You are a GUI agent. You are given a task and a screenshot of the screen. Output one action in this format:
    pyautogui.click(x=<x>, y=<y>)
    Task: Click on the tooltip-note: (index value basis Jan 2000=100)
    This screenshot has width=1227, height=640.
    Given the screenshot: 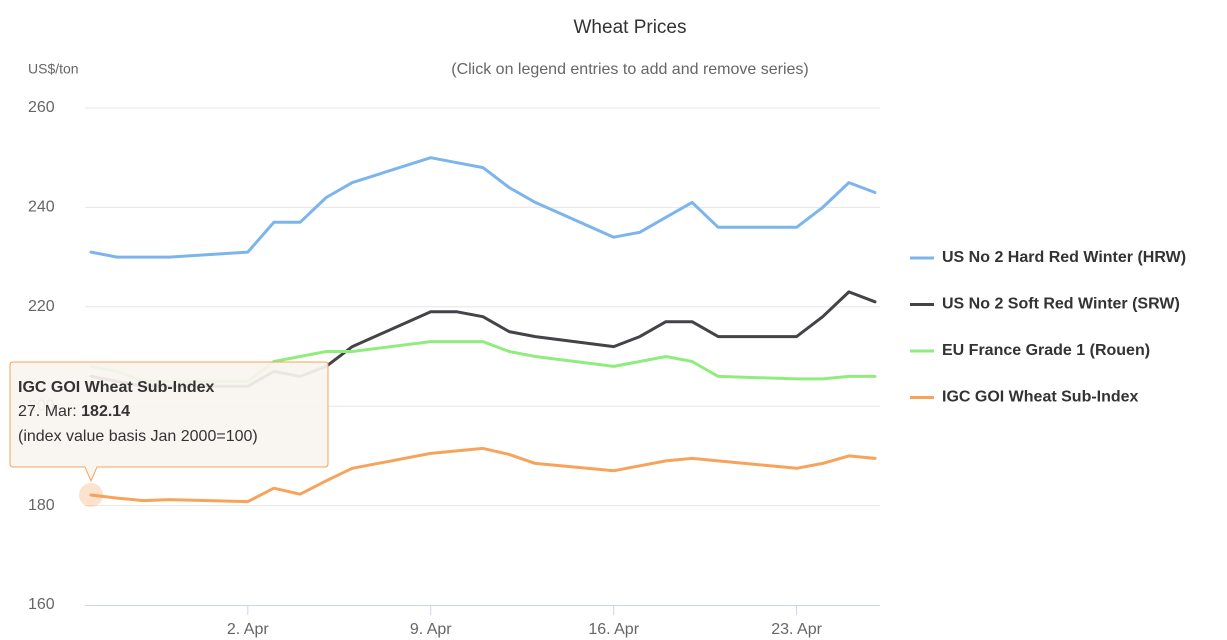 What is the action you would take?
    pyautogui.click(x=138, y=436)
    